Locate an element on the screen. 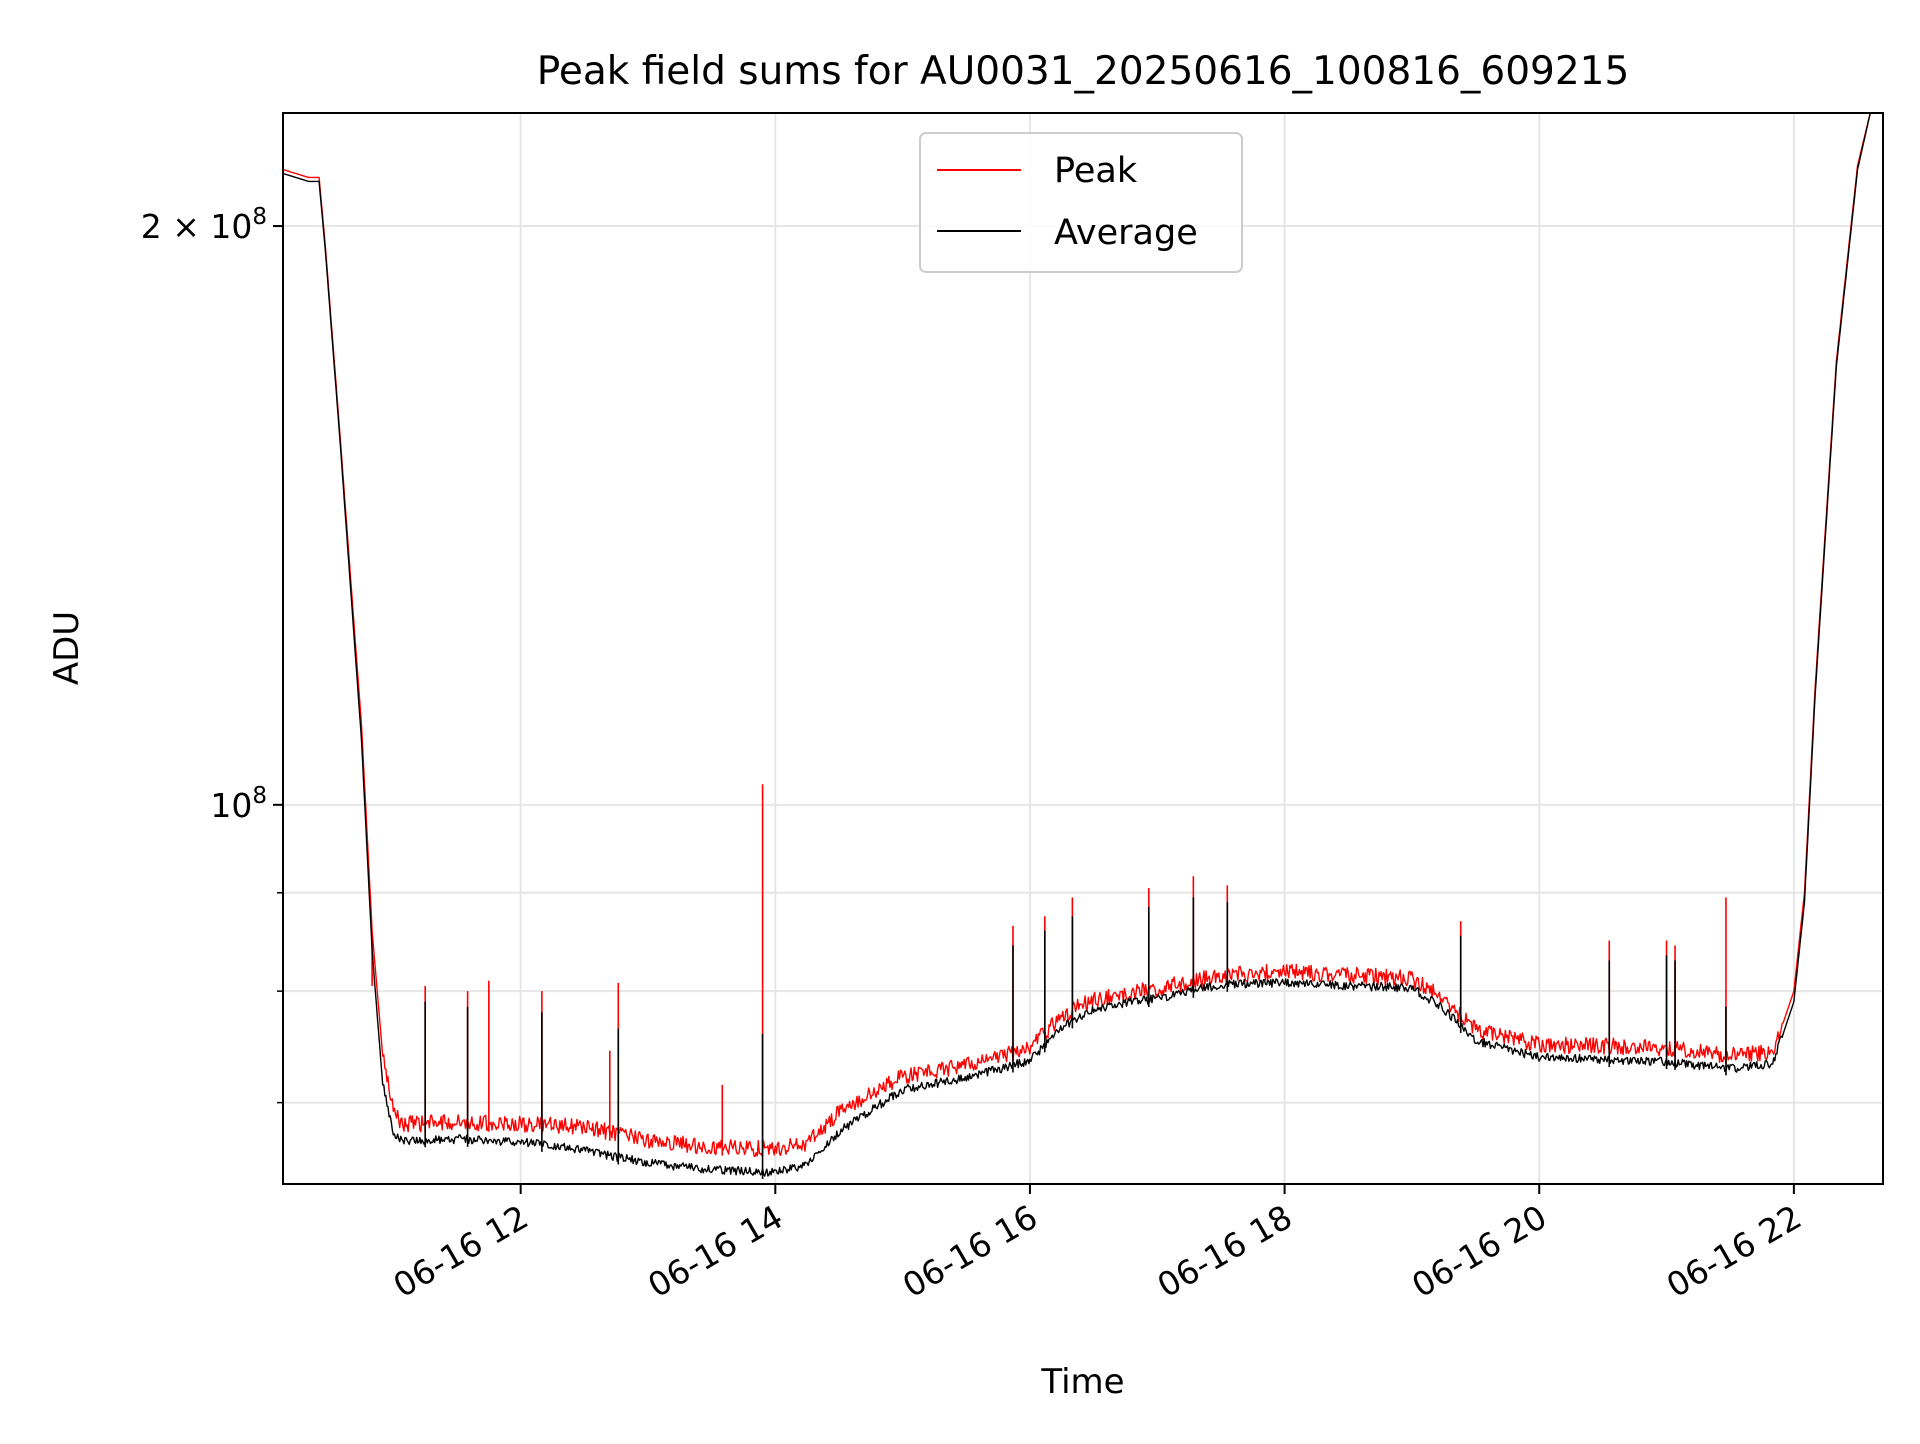 The width and height of the screenshot is (1920, 1444). y-axis-label: ADU is located at coordinates (67, 648).